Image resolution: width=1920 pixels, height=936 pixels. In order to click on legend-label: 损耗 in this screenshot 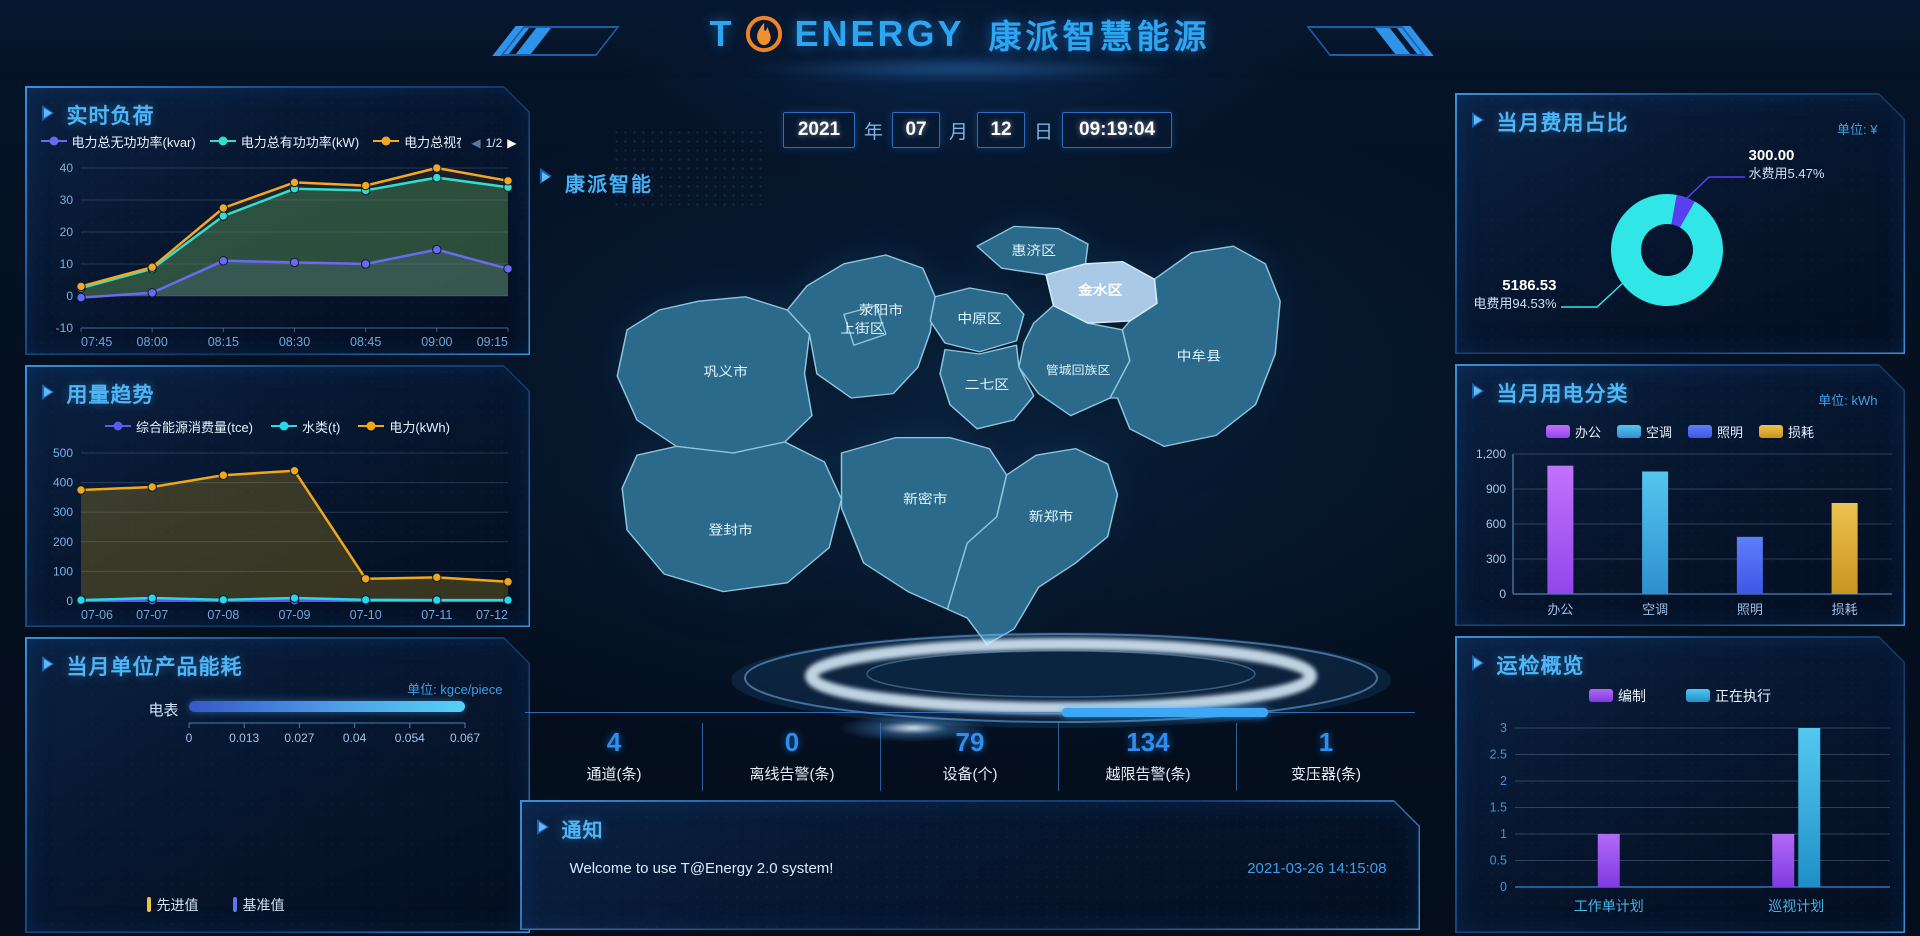, I will do `click(1801, 432)`.